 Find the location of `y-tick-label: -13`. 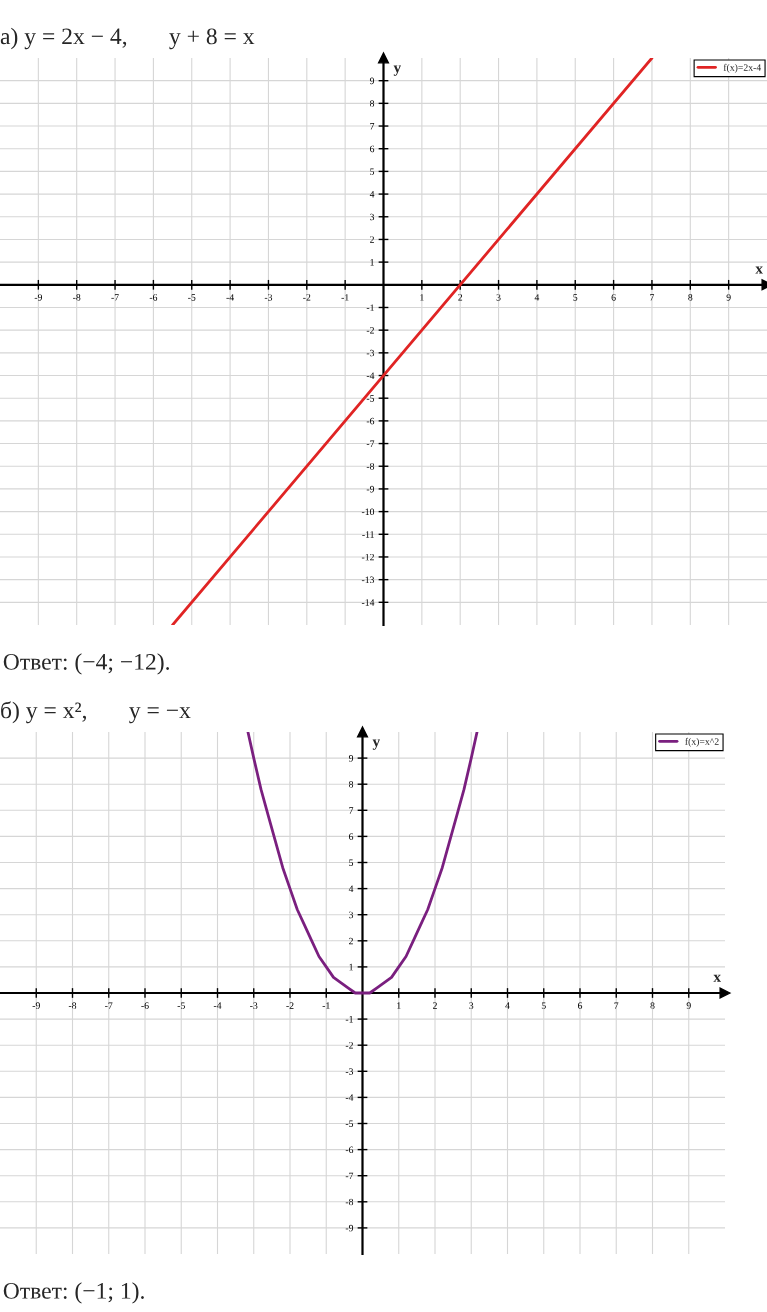

y-tick-label: -13 is located at coordinates (368, 580).